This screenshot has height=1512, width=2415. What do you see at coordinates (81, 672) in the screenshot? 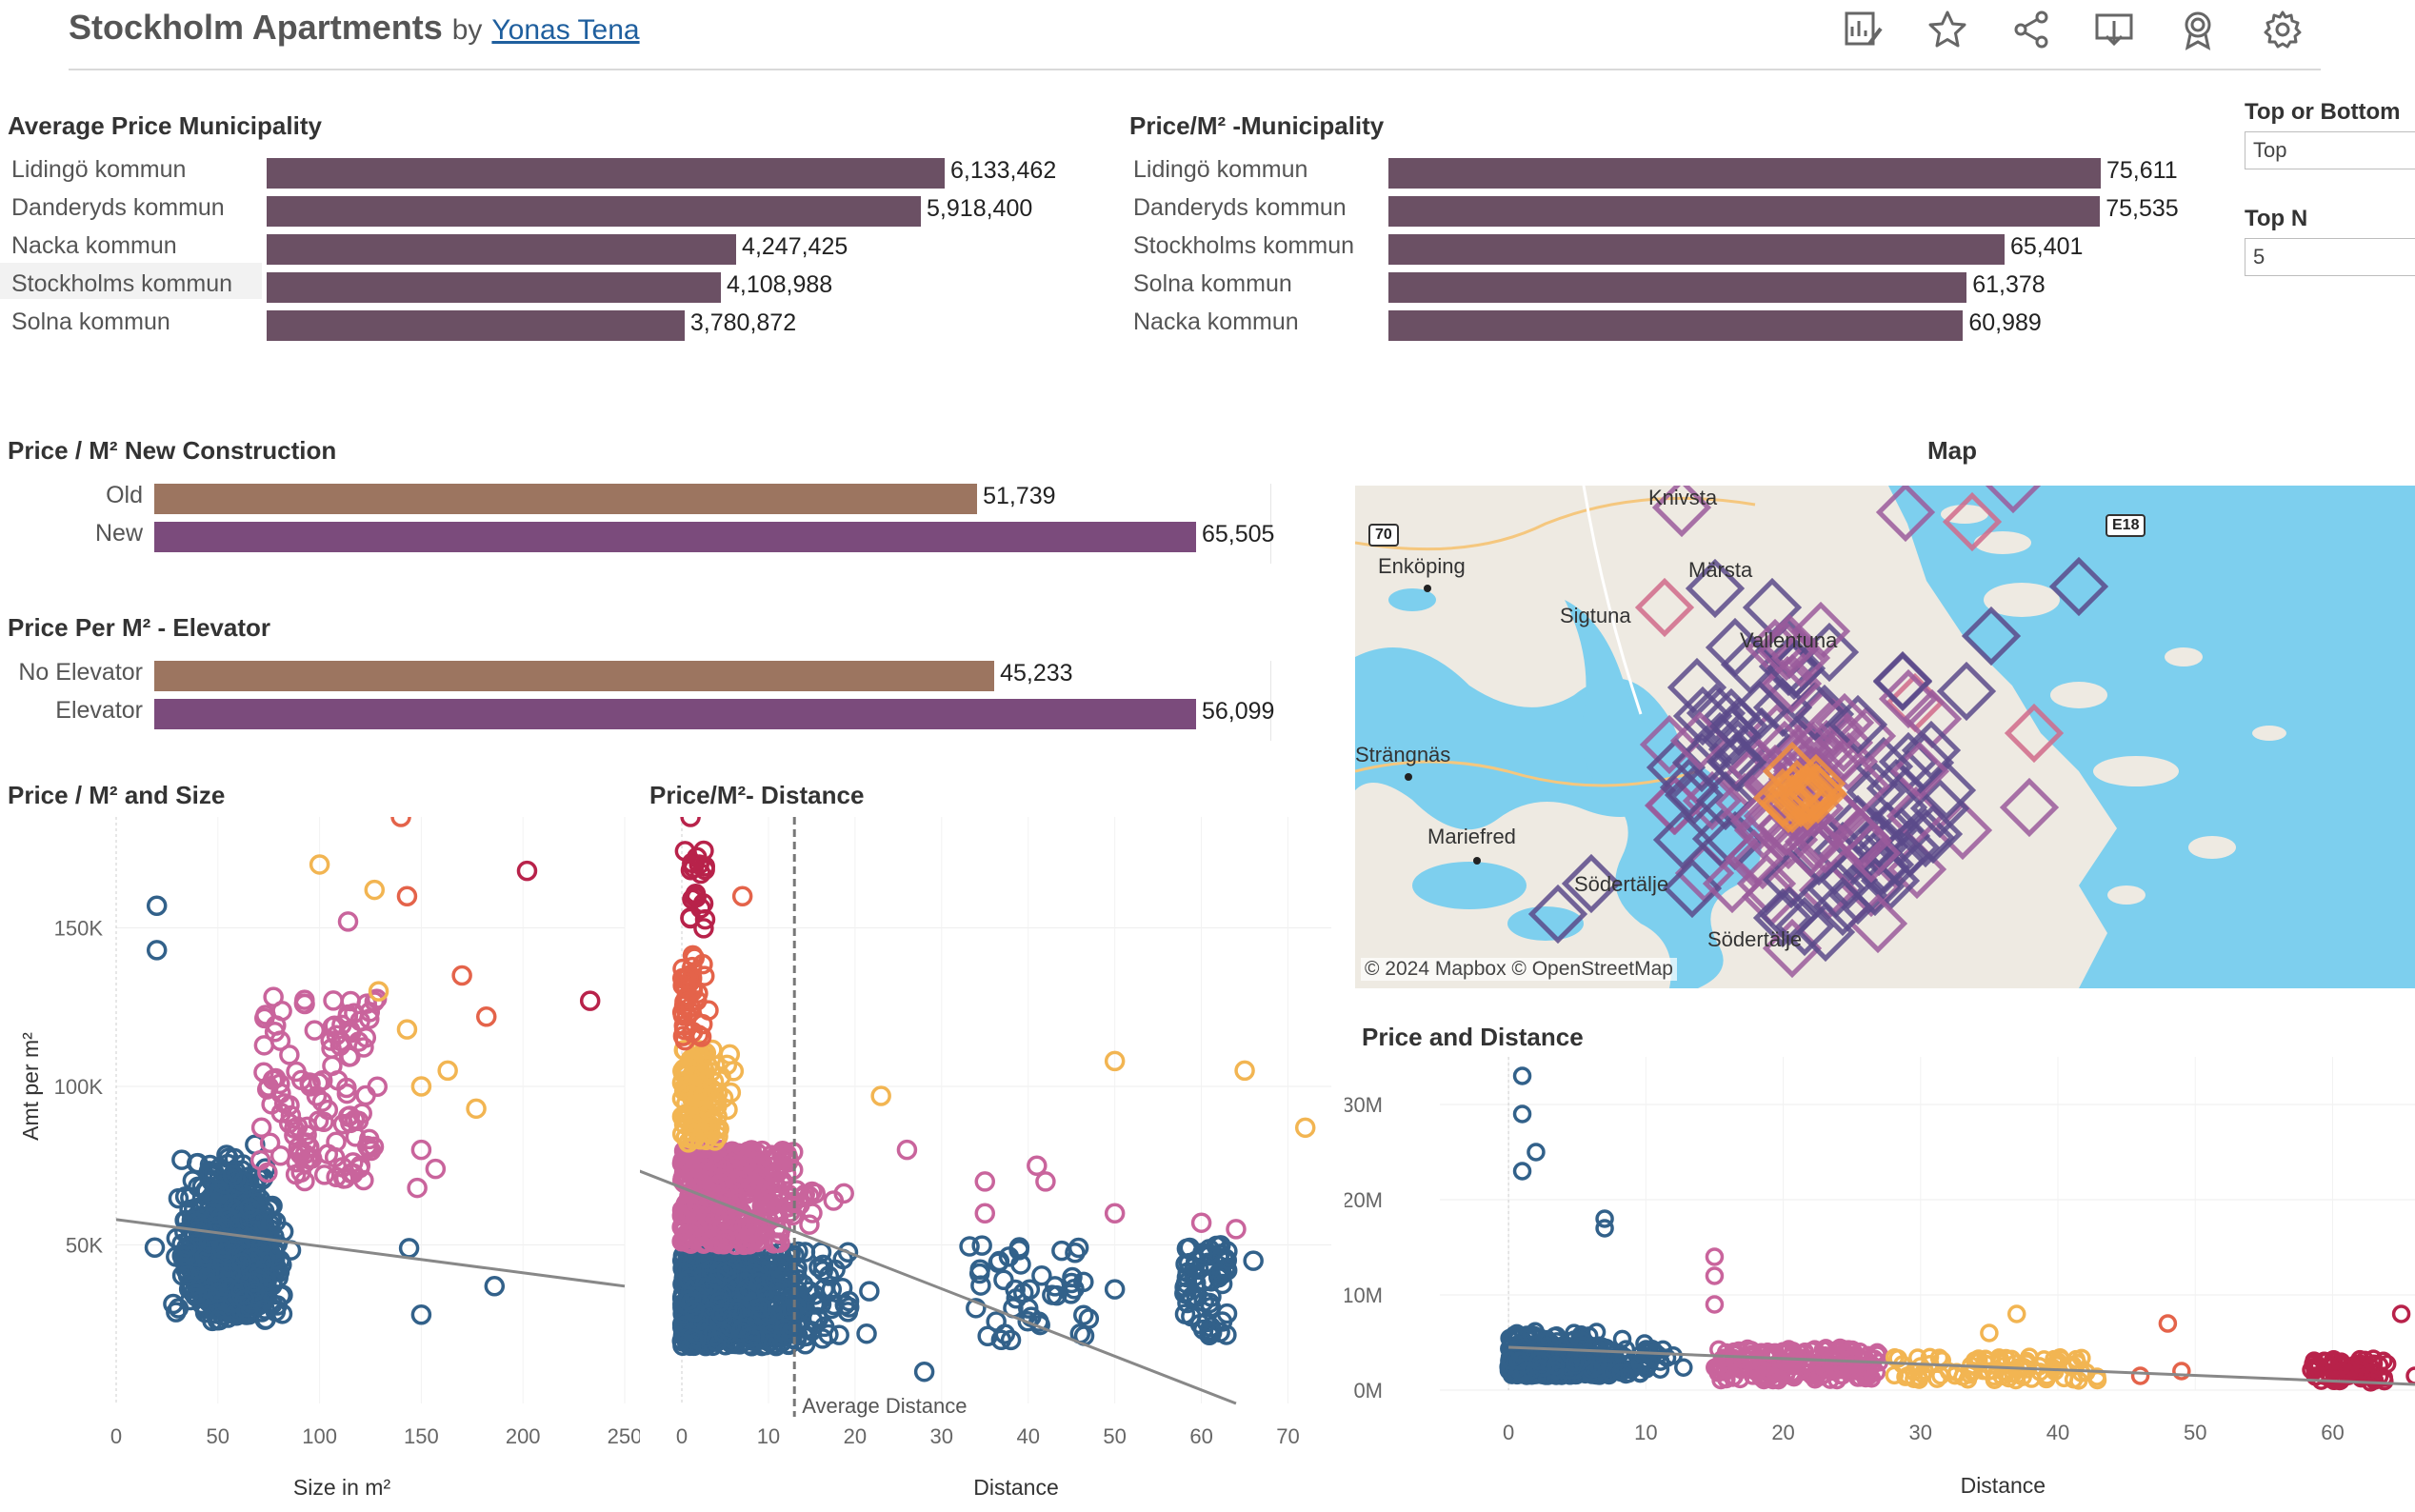
I see `bar-label: No Elevator` at bounding box center [81, 672].